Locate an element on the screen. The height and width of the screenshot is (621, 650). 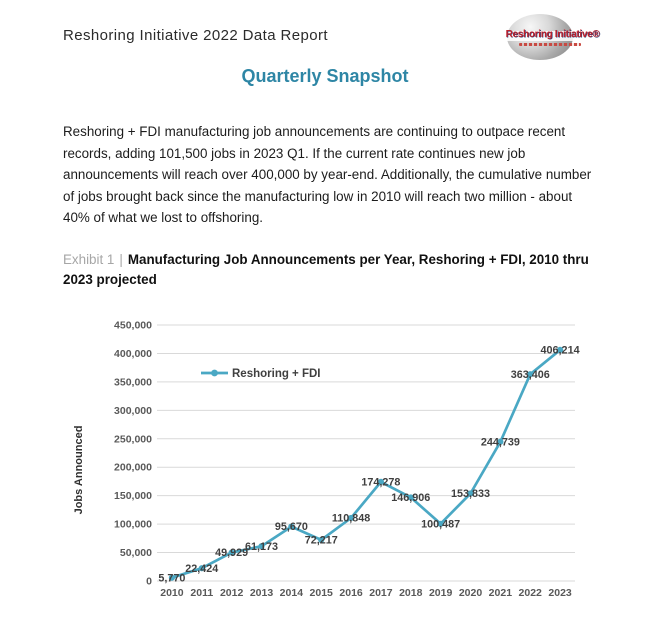
report-title: Reshoring Initiative 2022 Data Report is located at coordinates (195, 35).